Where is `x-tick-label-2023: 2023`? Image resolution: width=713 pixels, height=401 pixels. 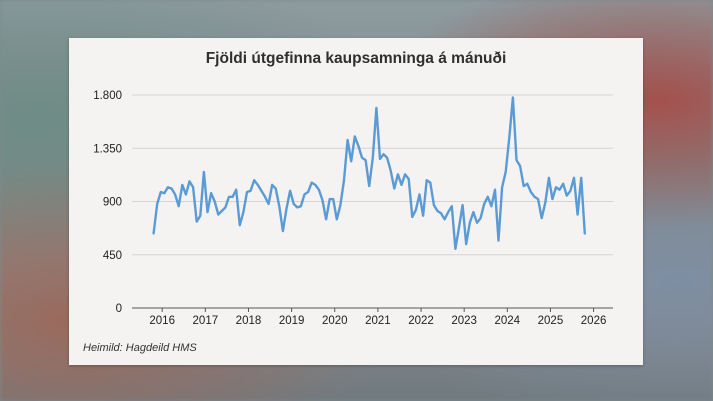
x-tick-label-2023: 2023 is located at coordinates (464, 321).